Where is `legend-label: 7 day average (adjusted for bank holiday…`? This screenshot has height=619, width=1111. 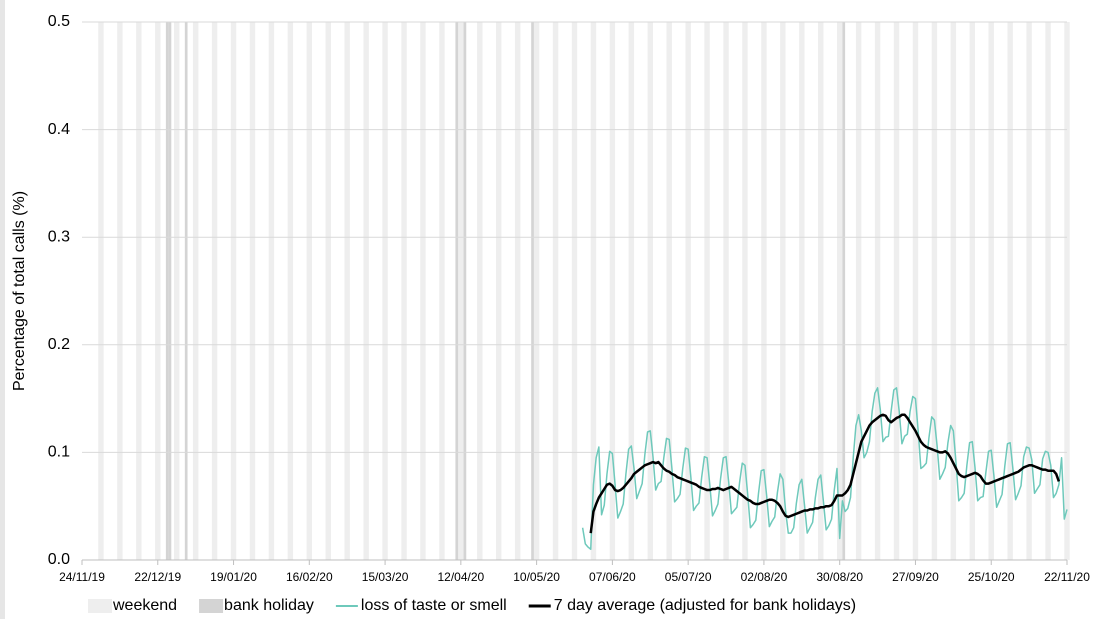
legend-label: 7 day average (adjusted for bank holiday… is located at coordinates (705, 605).